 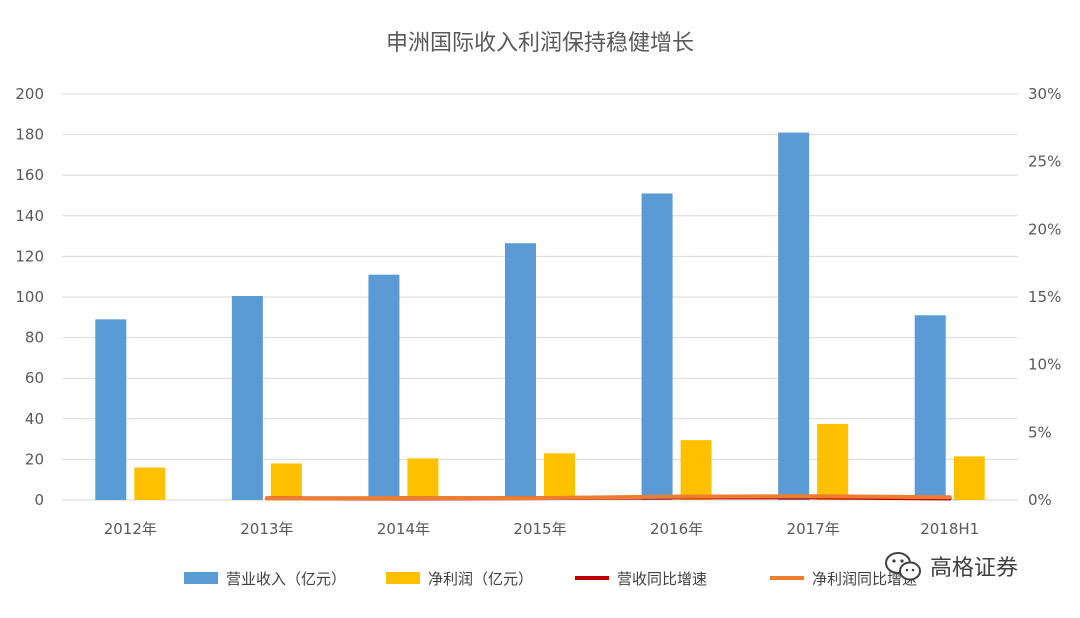 What do you see at coordinates (974, 568) in the screenshot?
I see `watermark-text: 高格证券` at bounding box center [974, 568].